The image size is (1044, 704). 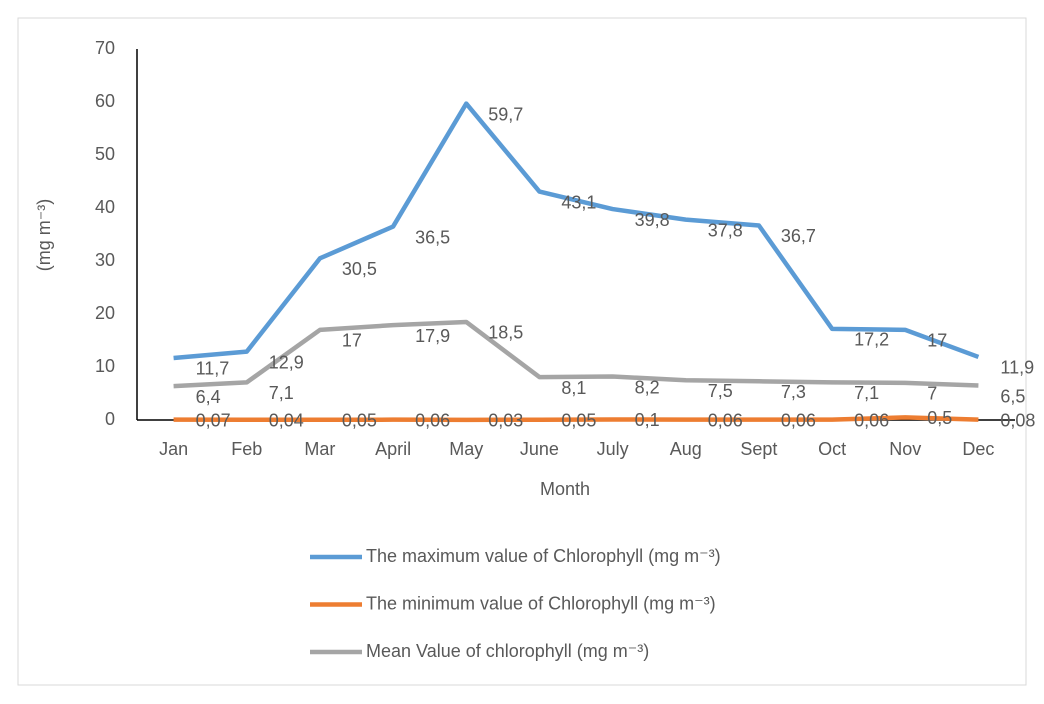 What do you see at coordinates (720, 391) in the screenshot?
I see `data-label: 7,5` at bounding box center [720, 391].